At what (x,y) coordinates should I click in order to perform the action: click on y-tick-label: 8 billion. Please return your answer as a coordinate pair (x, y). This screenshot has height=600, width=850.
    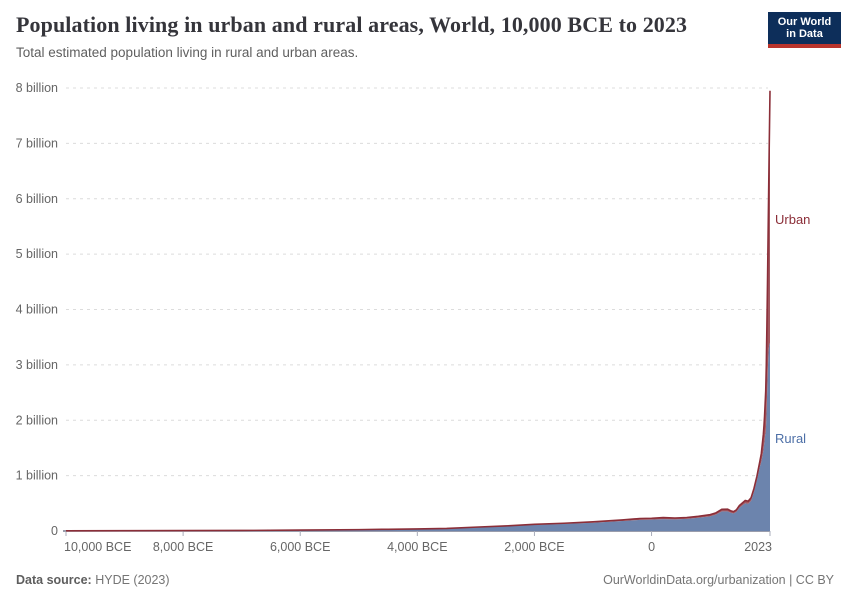
    Looking at the image, I should click on (37, 88).